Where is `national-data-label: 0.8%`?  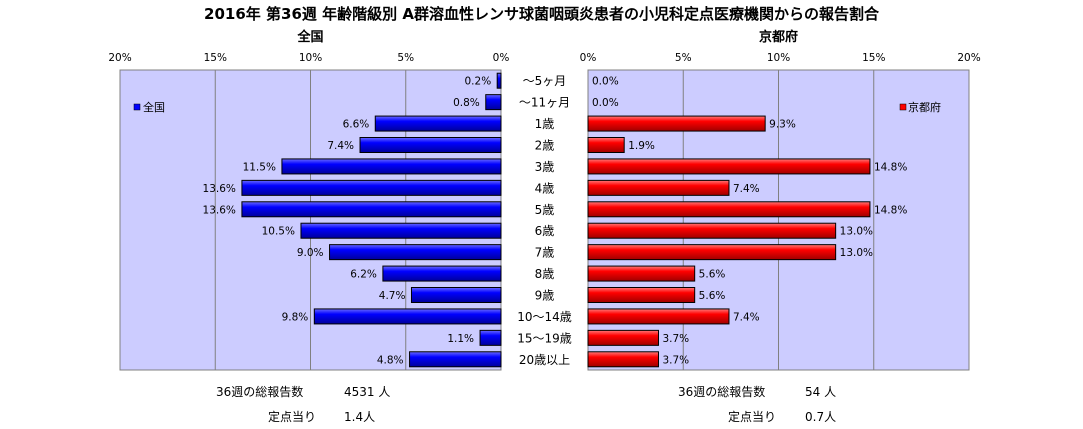
national-data-label: 0.8% is located at coordinates (466, 103).